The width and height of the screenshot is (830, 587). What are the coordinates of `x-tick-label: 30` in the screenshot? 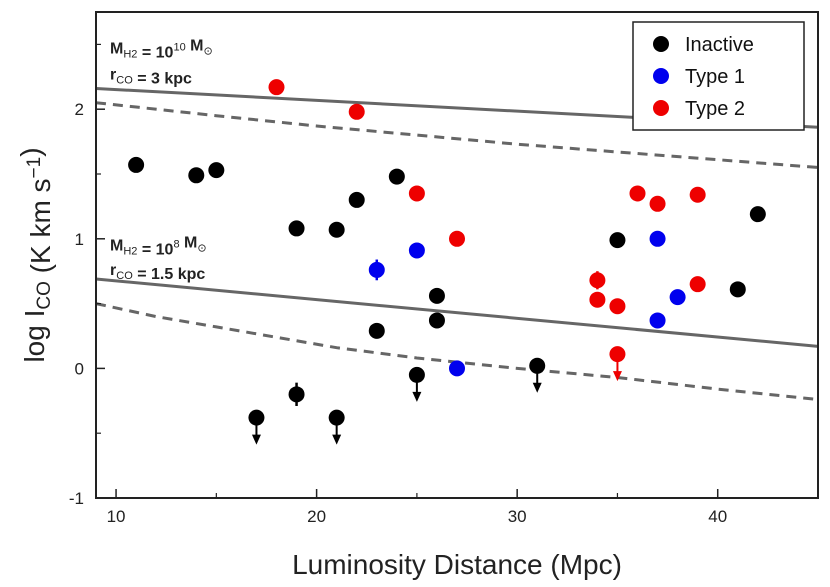 It's located at (517, 516).